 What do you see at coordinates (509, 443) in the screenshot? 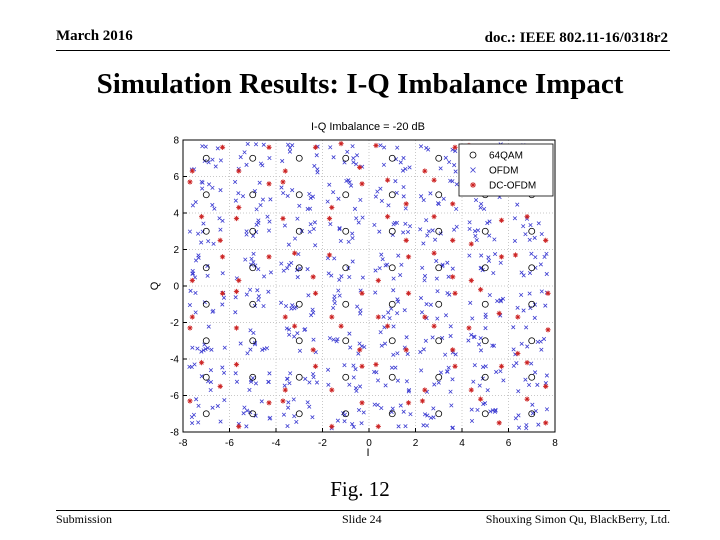
I see `x-tick-label: 6` at bounding box center [509, 443].